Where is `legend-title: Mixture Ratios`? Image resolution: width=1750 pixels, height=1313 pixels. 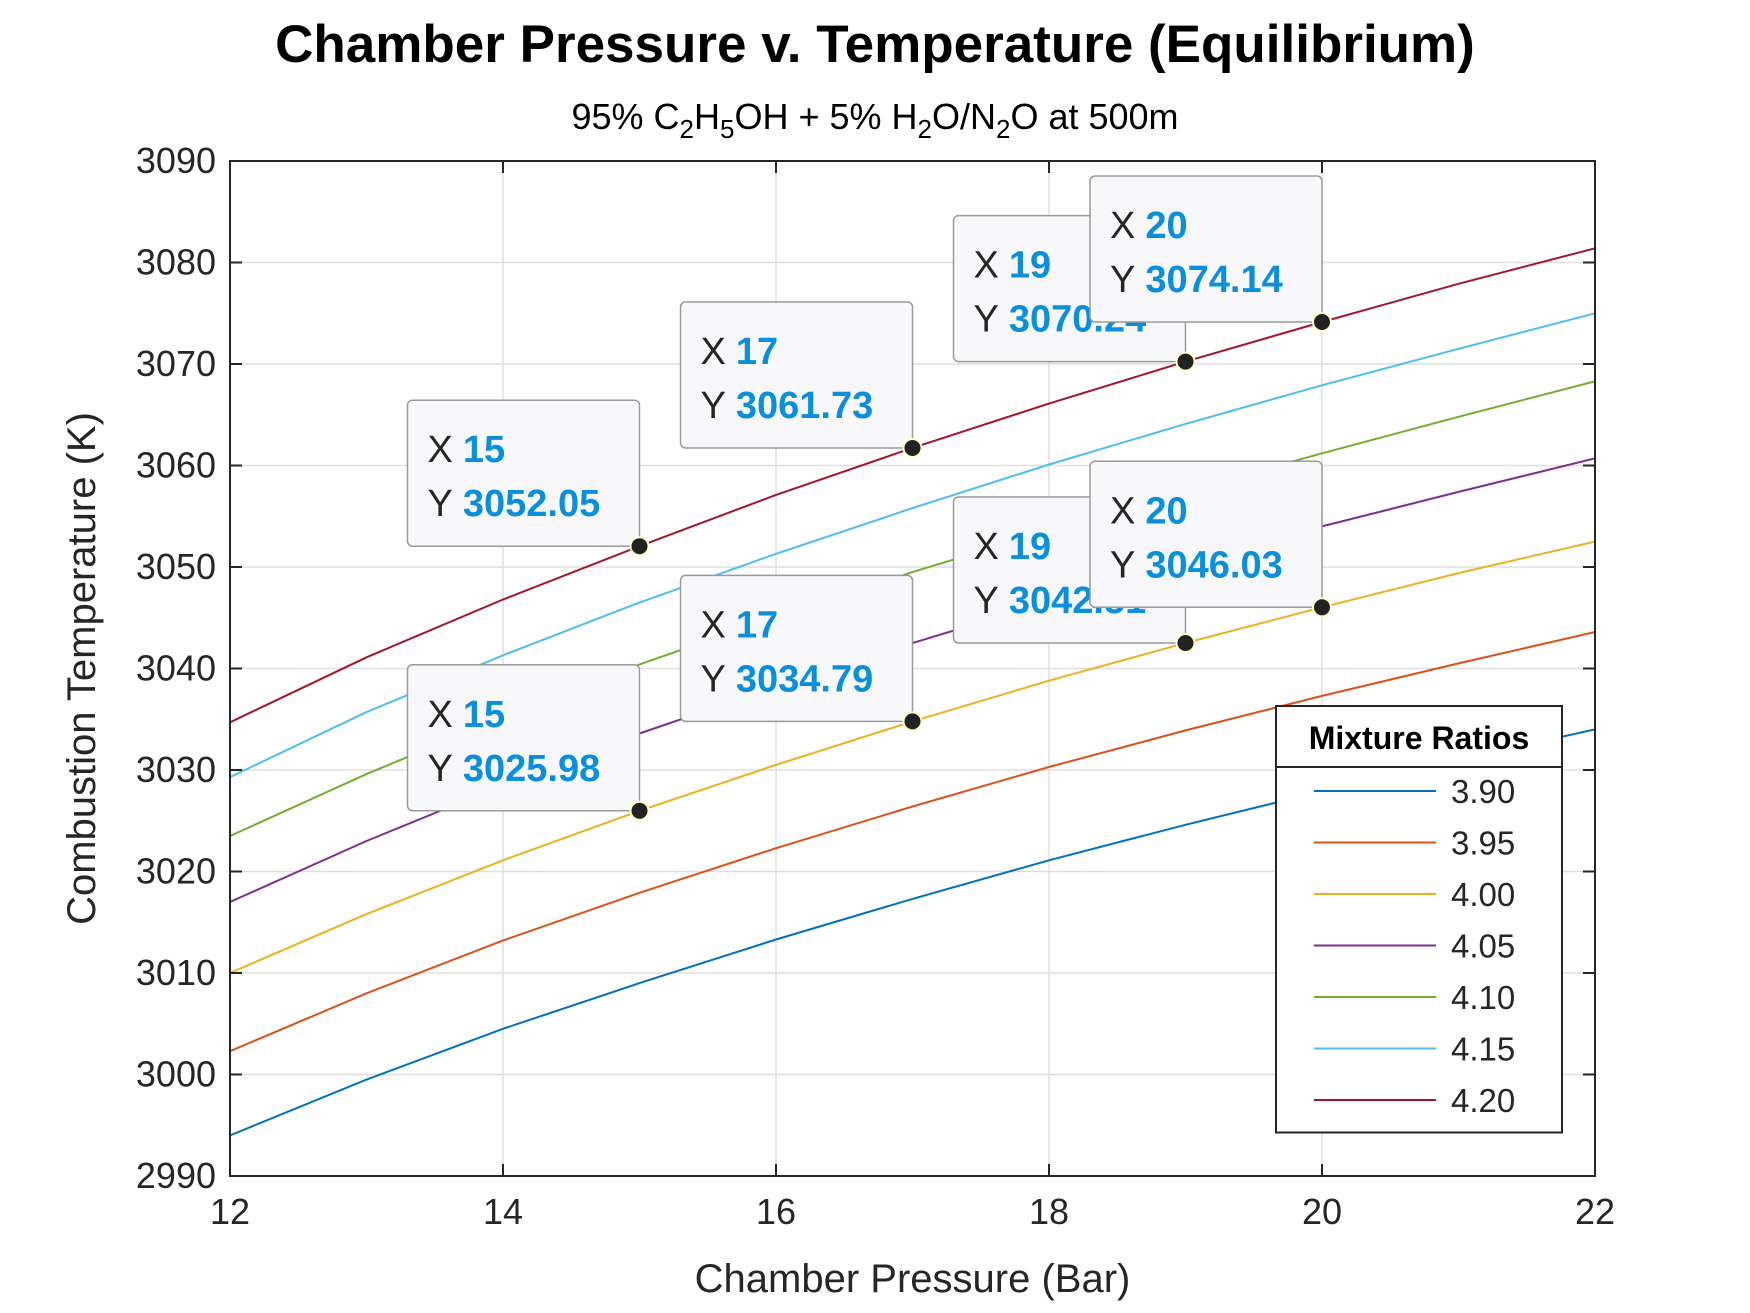
legend-title: Mixture Ratios is located at coordinates (1419, 738).